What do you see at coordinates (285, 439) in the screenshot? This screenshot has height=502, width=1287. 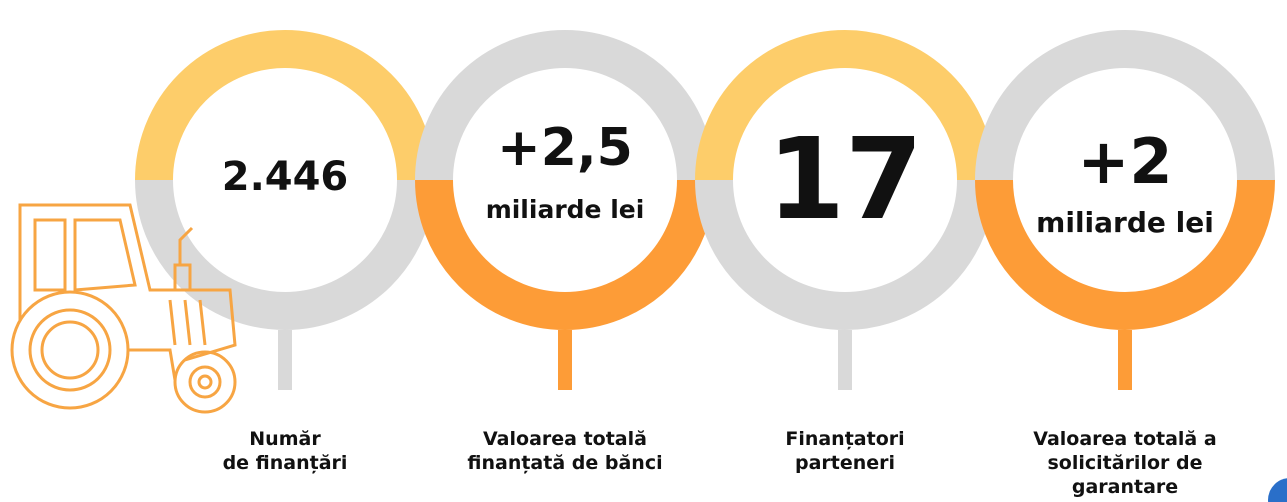 I see `stat-label: Număr` at bounding box center [285, 439].